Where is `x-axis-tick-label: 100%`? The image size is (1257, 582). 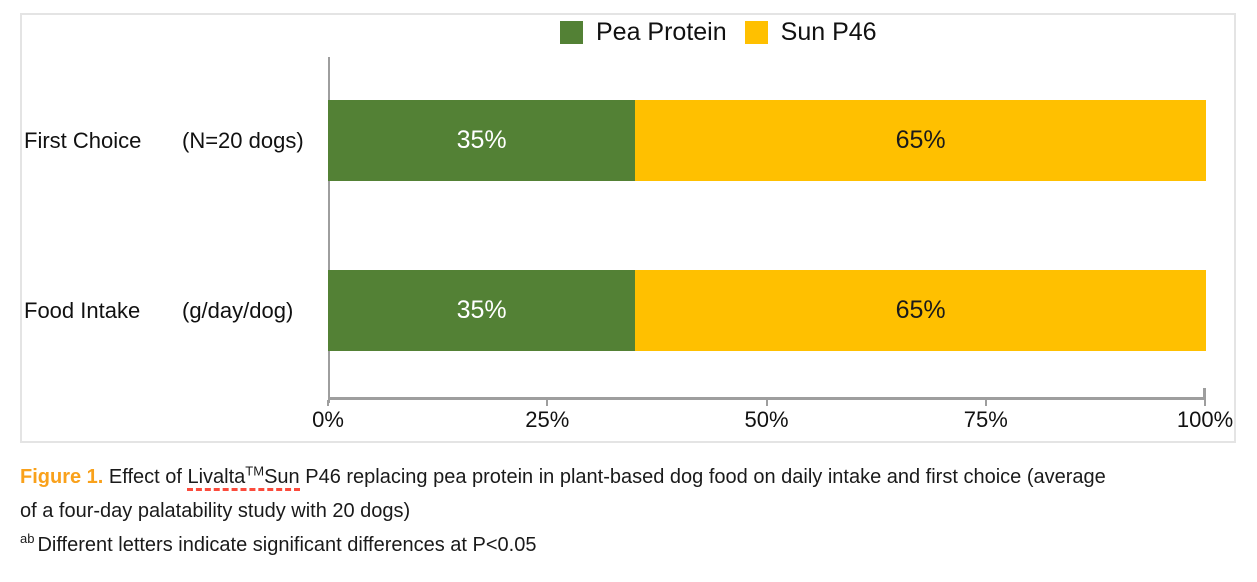 x-axis-tick-label: 100% is located at coordinates (1205, 419).